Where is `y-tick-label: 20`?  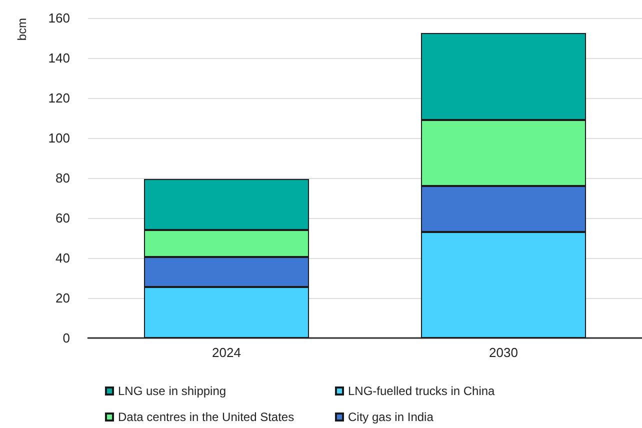
y-tick-label: 20 is located at coordinates (63, 298).